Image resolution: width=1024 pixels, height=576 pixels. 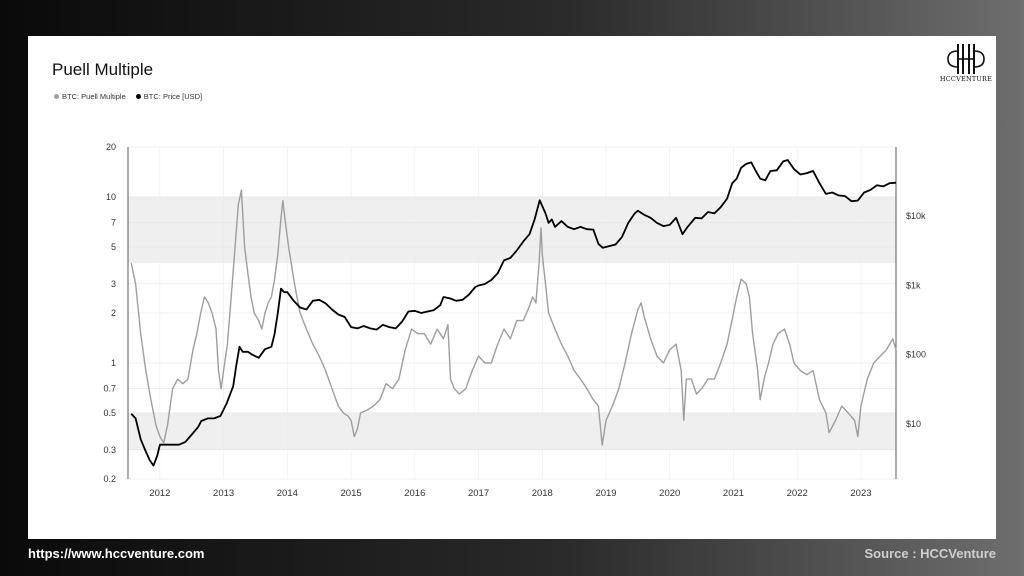 What do you see at coordinates (128, 96) in the screenshot?
I see `legend: BTC: Puell Multiple BTC: Price [USD]` at bounding box center [128, 96].